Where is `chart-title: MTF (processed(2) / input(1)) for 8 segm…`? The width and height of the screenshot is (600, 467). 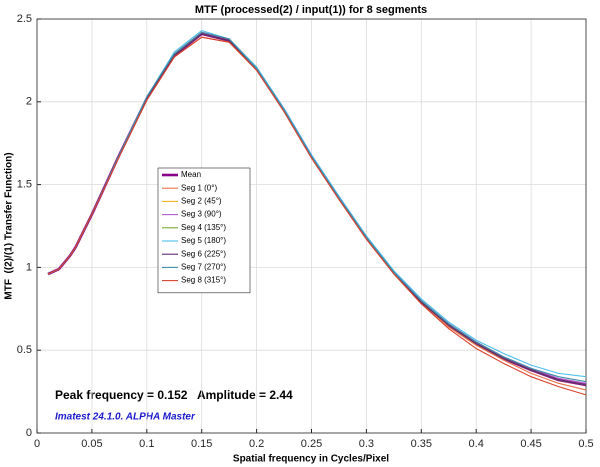
chart-title: MTF (processed(2) / input(1)) for 8 segm… is located at coordinates (311, 10).